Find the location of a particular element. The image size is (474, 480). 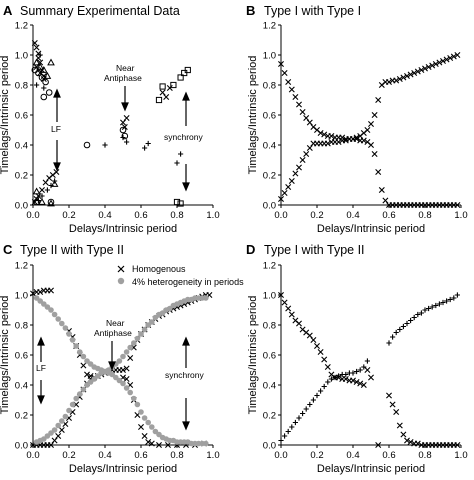

panel-a-xtick-label: 0.6 is located at coordinates (140, 215).